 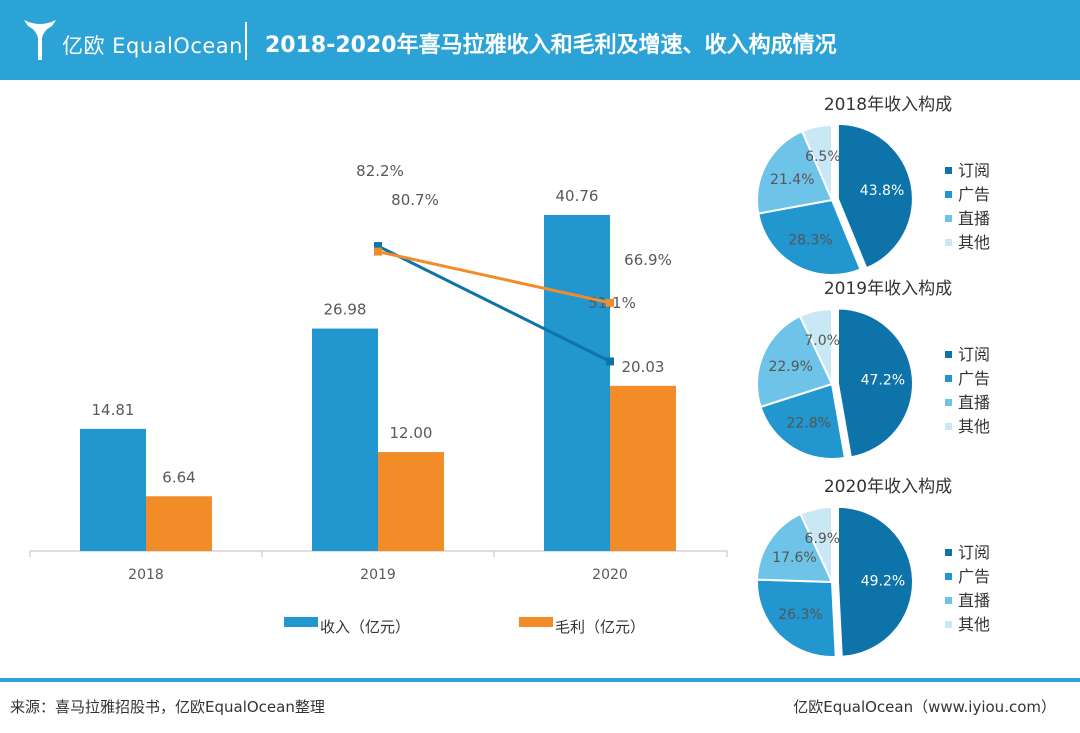 What do you see at coordinates (577, 196) in the screenshot?
I see `bar-label: 40.76` at bounding box center [577, 196].